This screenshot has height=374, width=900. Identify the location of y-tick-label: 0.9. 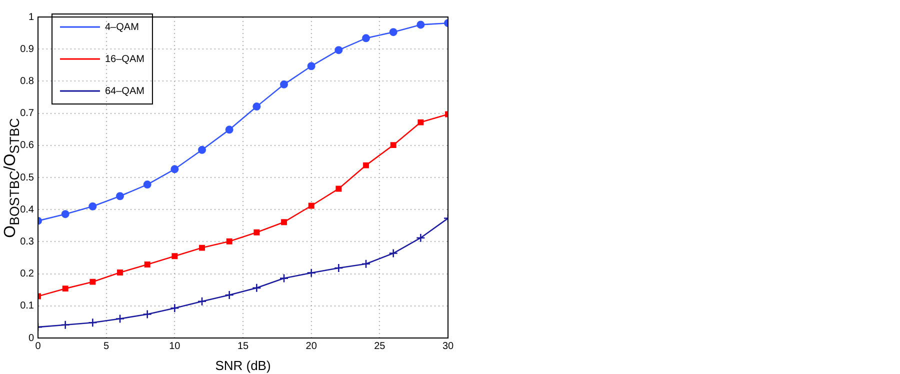
(27, 49).